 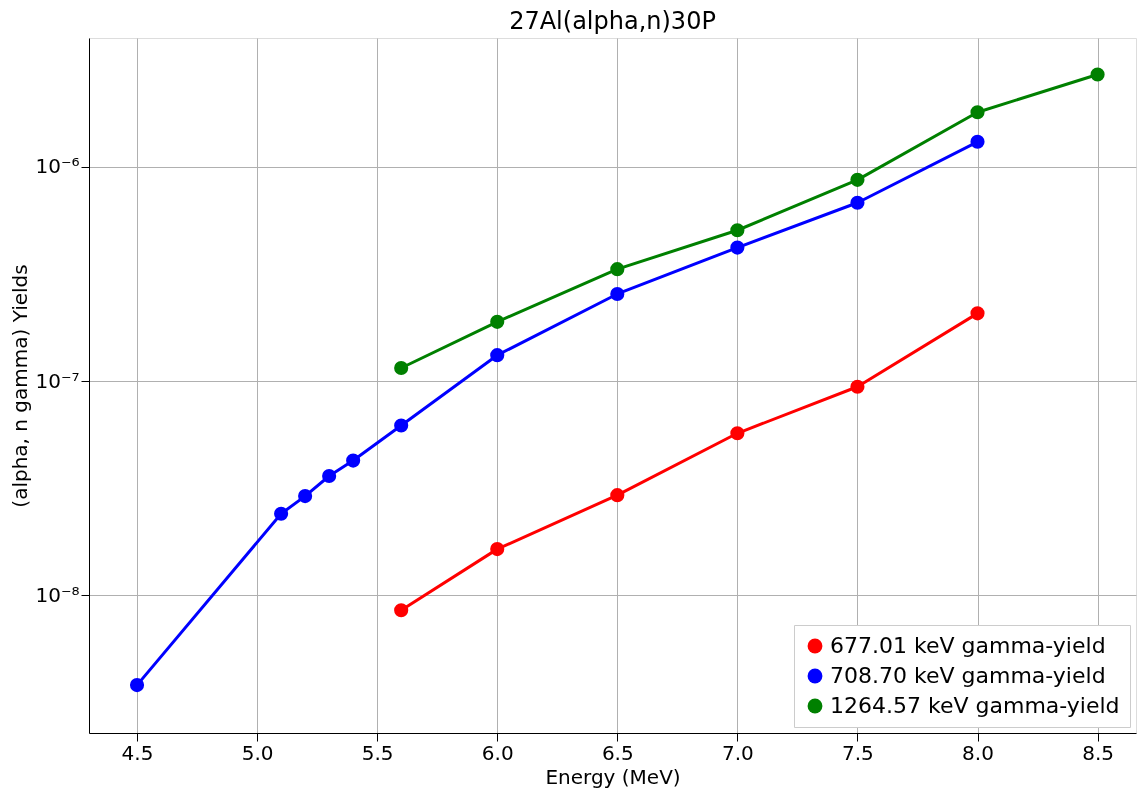 What do you see at coordinates (612, 21) in the screenshot?
I see `chart-title: 27Al(alpha,n)30P` at bounding box center [612, 21].